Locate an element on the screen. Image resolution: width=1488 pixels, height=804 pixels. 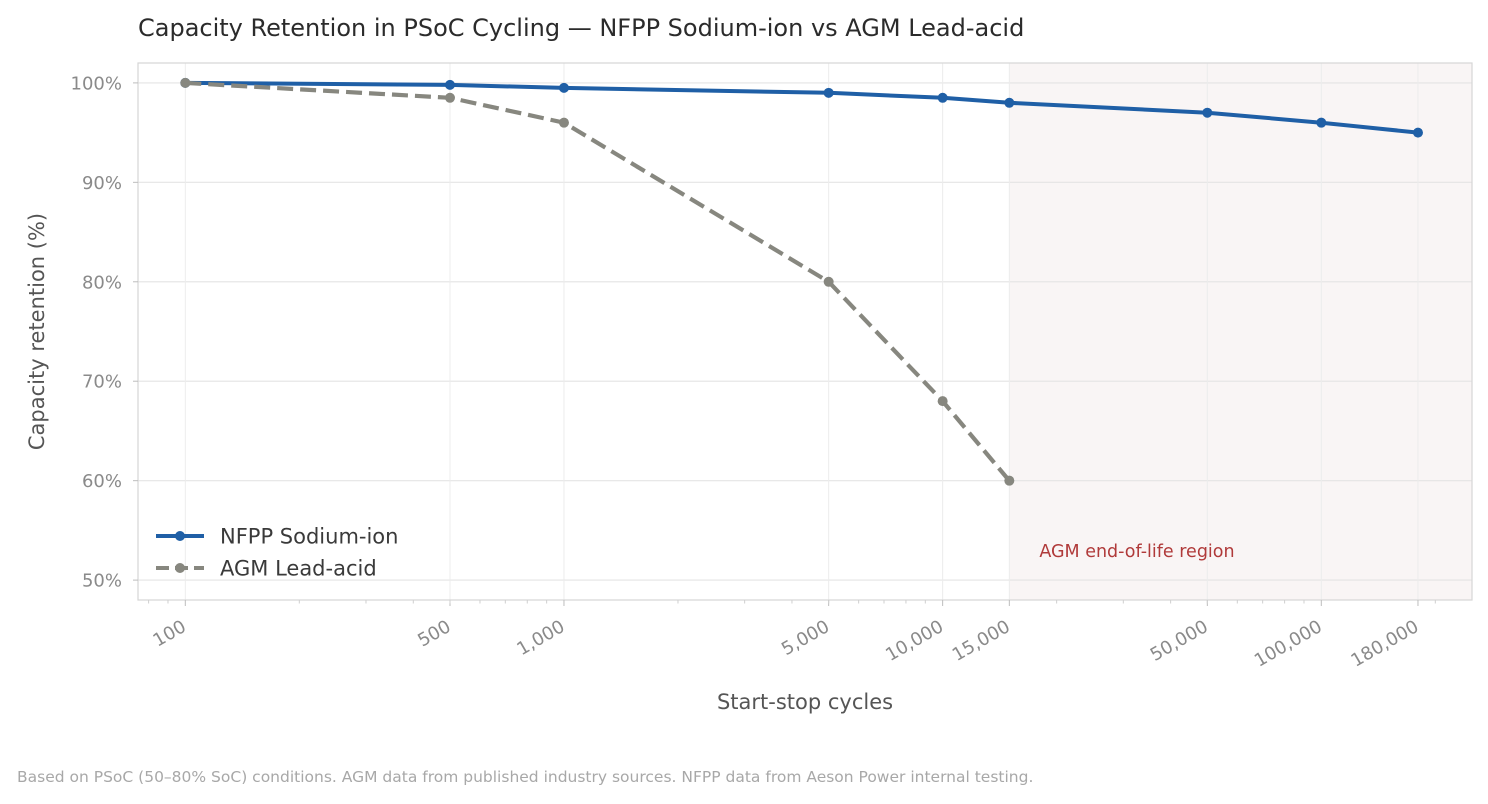
legend-label: NFPP Sodium-ion is located at coordinates (309, 537).